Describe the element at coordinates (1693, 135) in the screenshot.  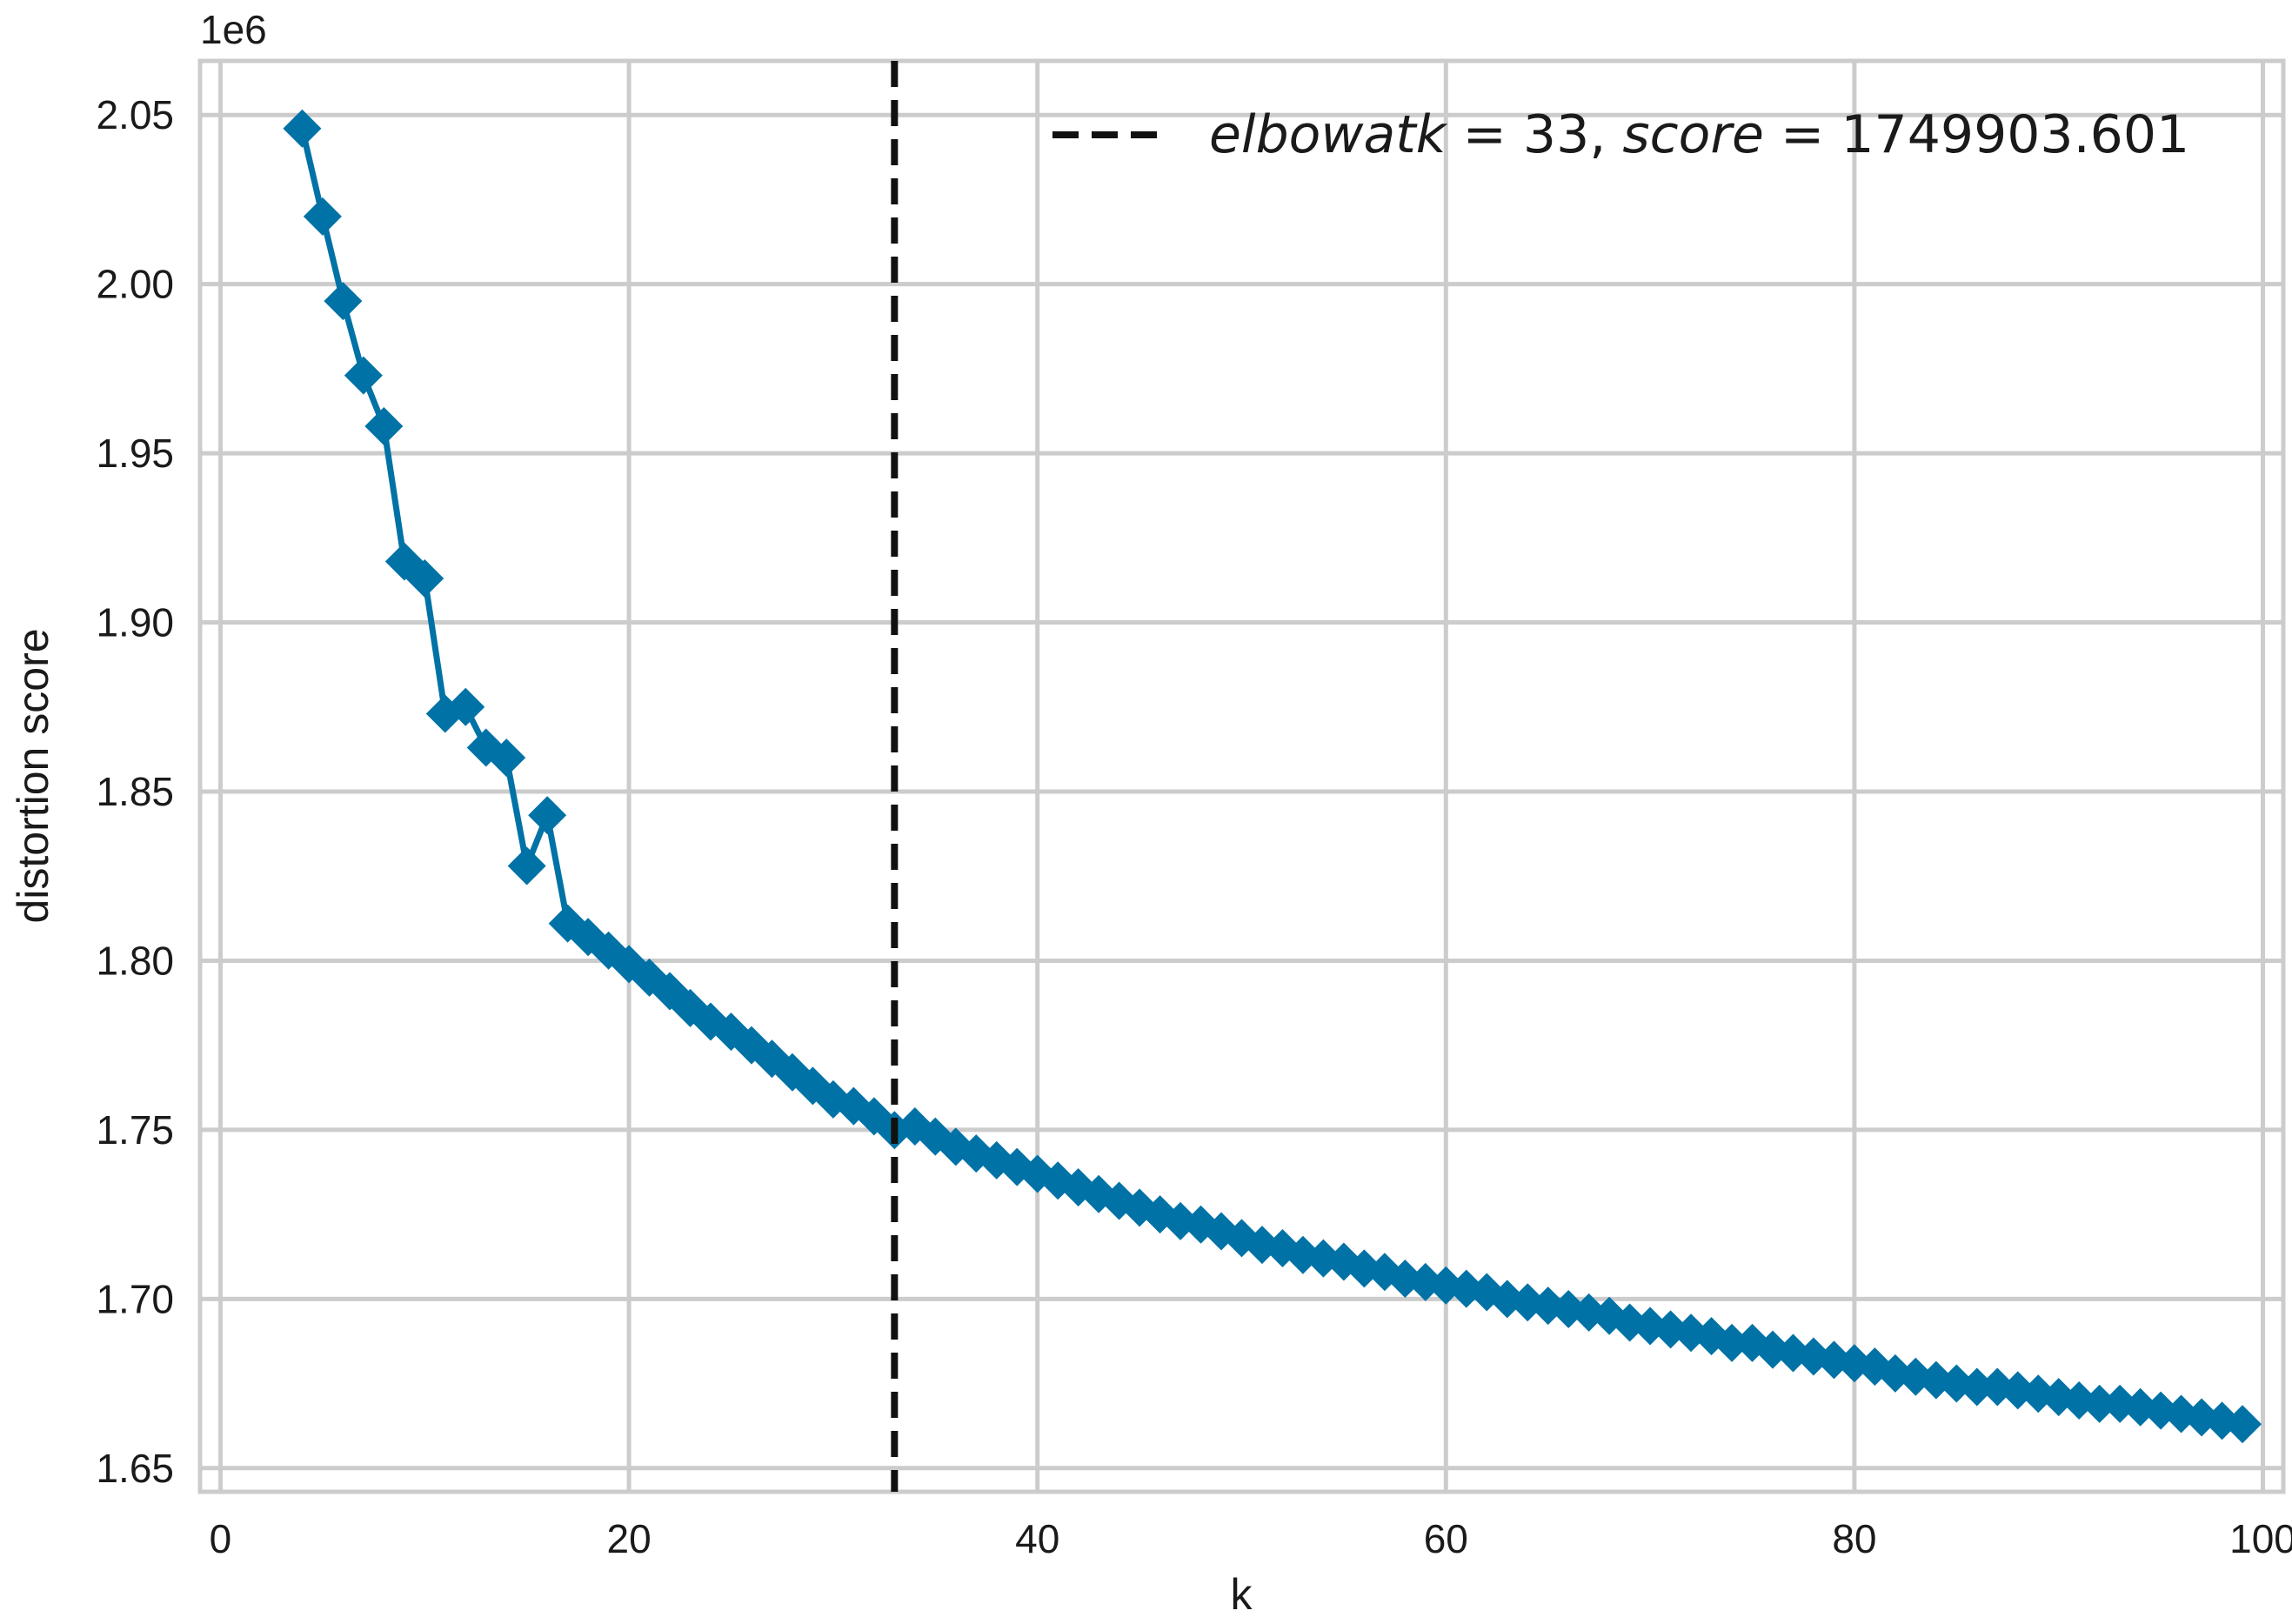
I see `legend-part-score: score` at that location.